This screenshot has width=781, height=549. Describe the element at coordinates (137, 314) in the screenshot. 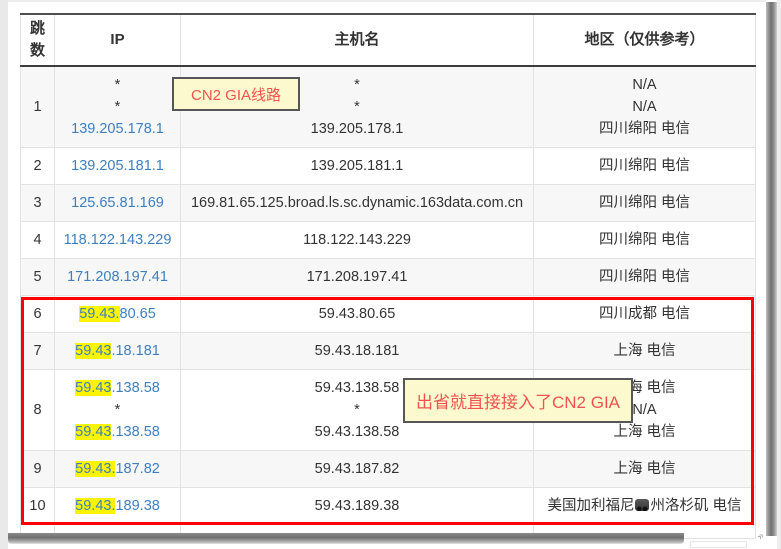

I see `ip-value: 80.65` at that location.